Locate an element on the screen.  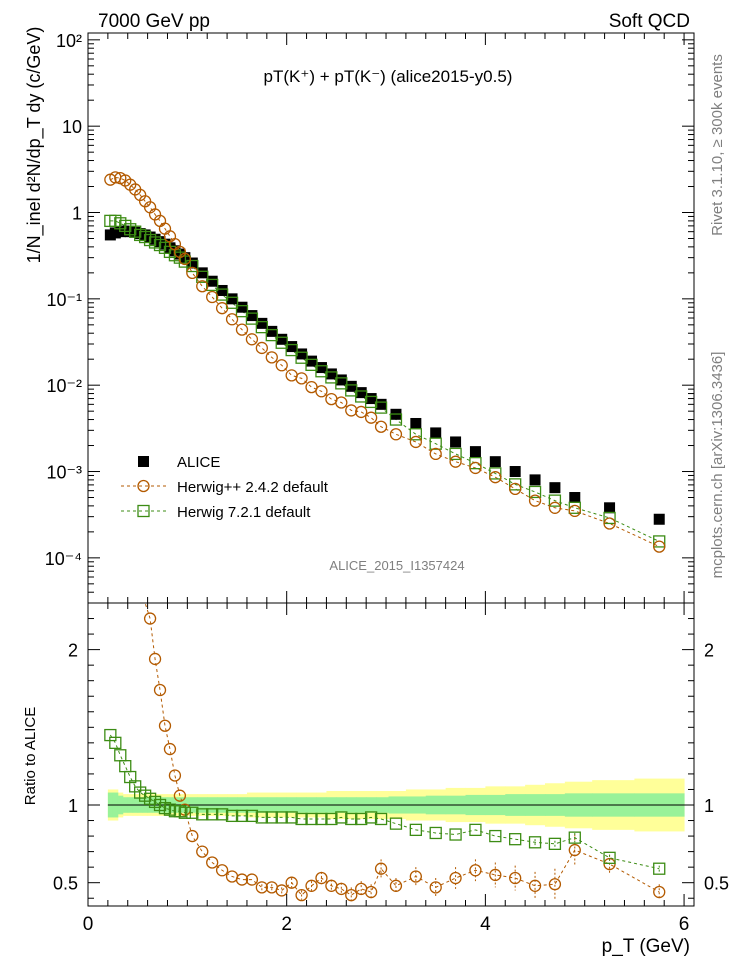
y-tick-label: 10² is located at coordinates (69, 41).